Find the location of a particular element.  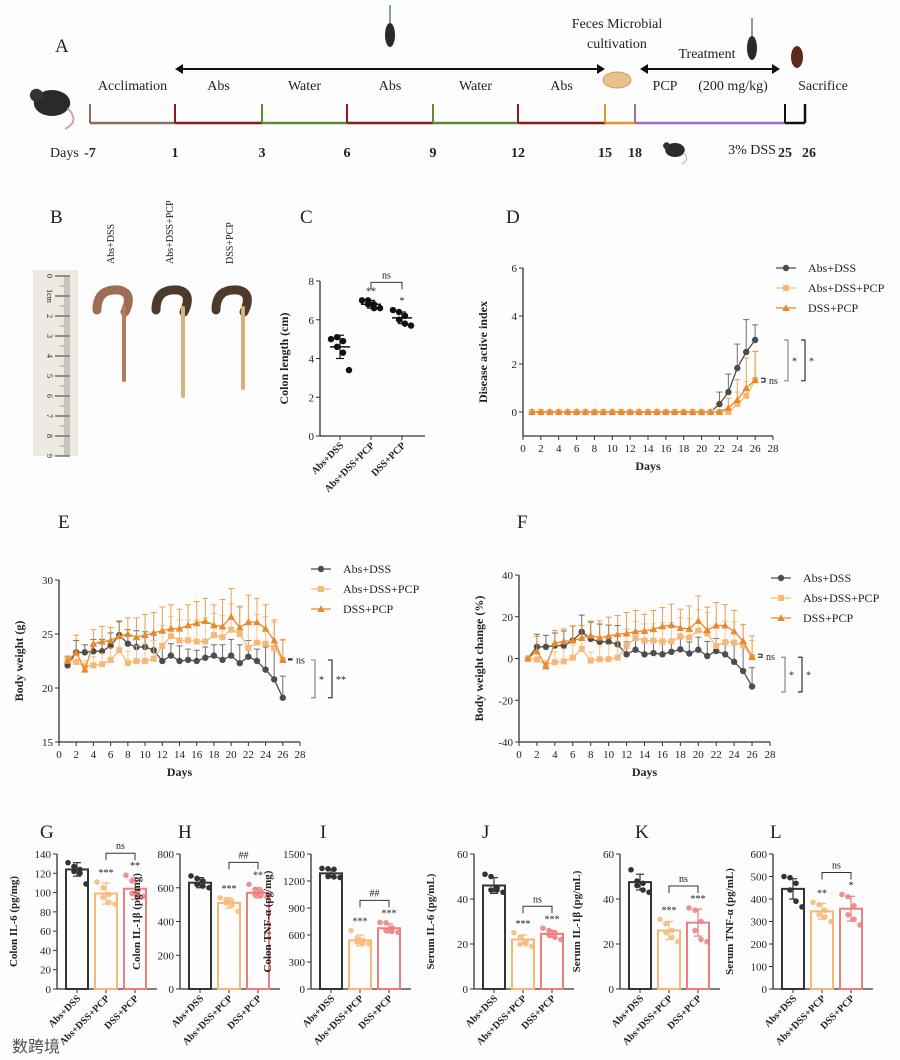

panel-label-C: C is located at coordinates (306, 217).